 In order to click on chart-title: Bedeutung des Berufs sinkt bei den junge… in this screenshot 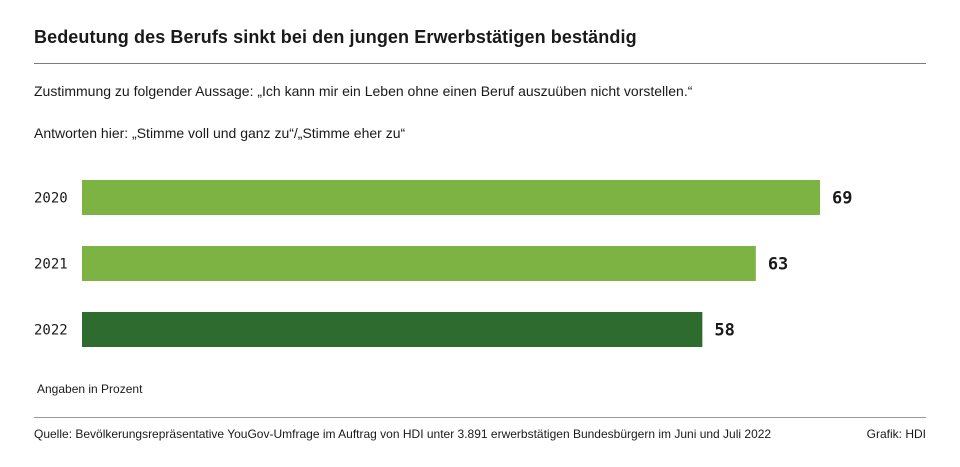, I will do `click(335, 37)`.